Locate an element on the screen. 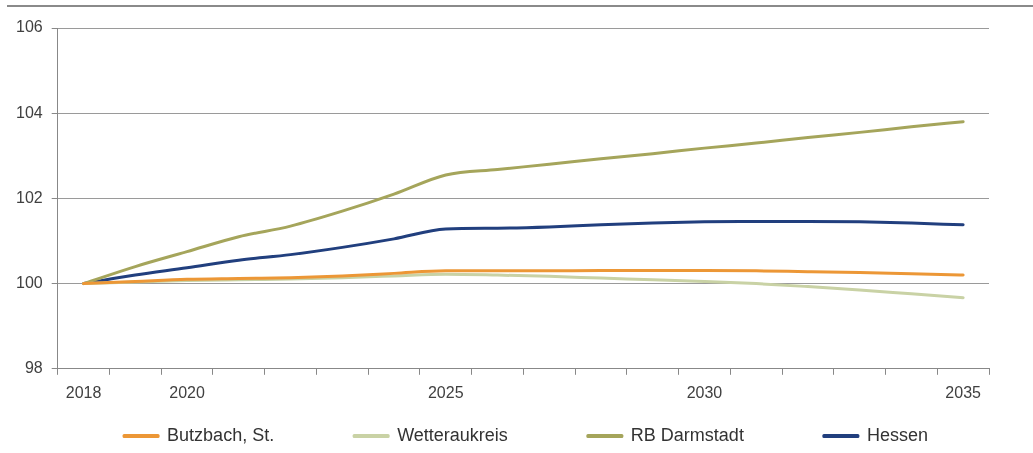  legend-label: Wetteraukreis is located at coordinates (452, 434).